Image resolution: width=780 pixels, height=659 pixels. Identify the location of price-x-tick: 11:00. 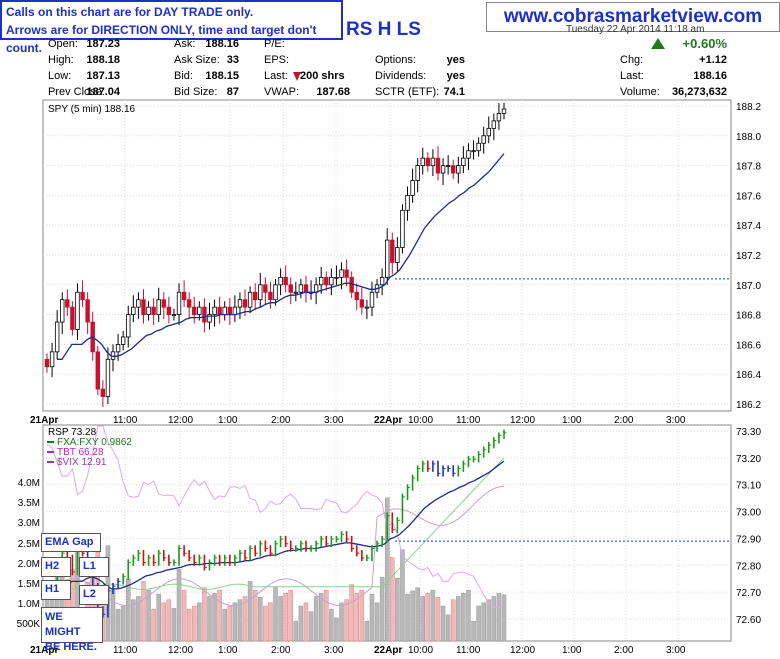
(125, 420).